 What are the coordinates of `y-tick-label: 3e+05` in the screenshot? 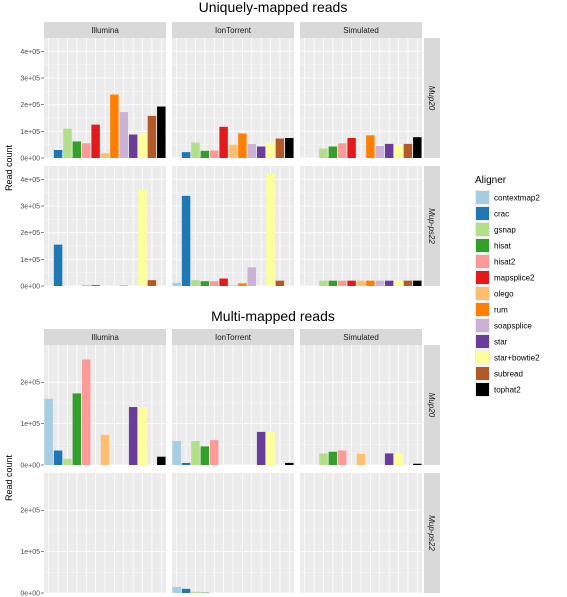 It's located at (30, 207).